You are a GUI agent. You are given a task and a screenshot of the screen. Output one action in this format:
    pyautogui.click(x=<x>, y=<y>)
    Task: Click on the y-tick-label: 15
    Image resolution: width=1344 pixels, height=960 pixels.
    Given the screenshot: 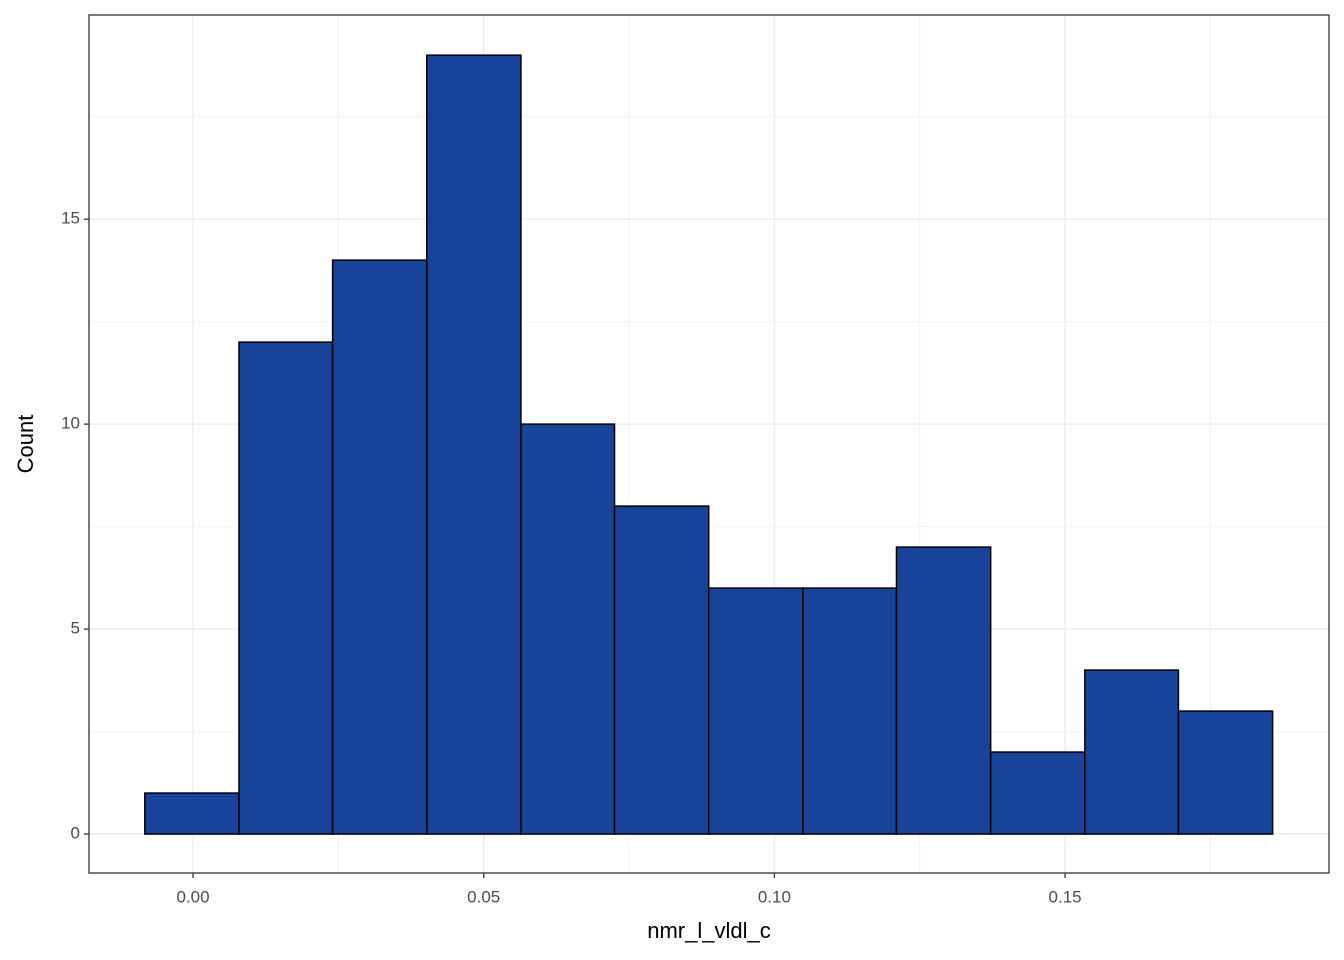 What is the action you would take?
    pyautogui.click(x=70, y=218)
    